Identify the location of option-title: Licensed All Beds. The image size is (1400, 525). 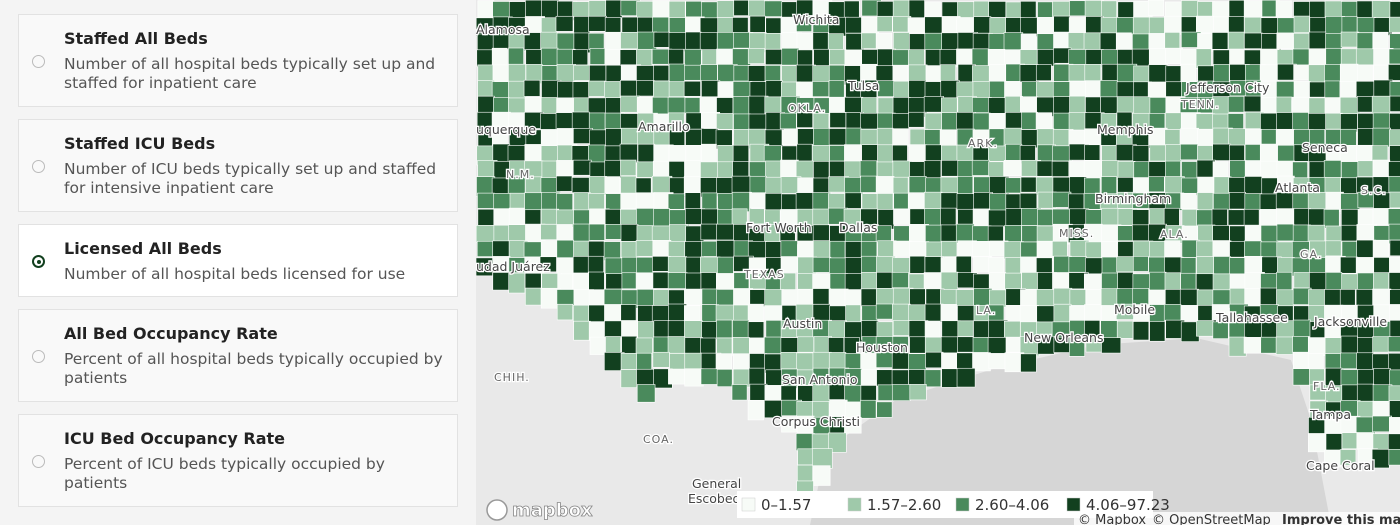
(143, 248).